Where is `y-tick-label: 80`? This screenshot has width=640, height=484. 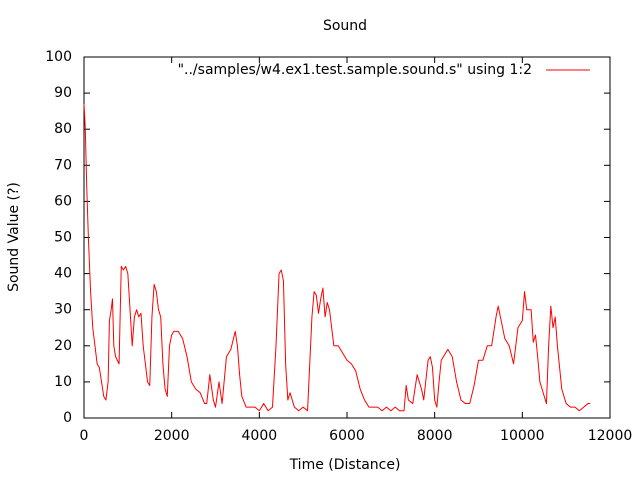 y-tick-label: 80 is located at coordinates (63, 129).